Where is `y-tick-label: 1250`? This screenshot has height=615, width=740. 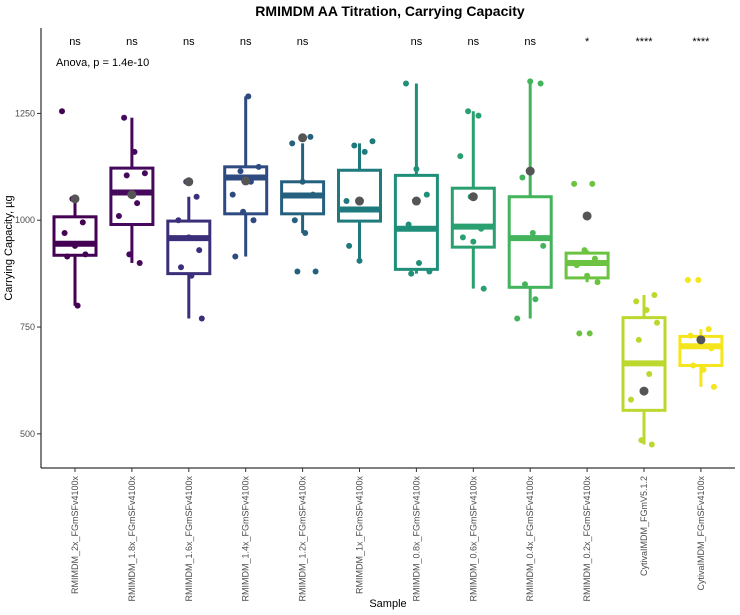
y-tick-label: 1250 is located at coordinates (25, 113).